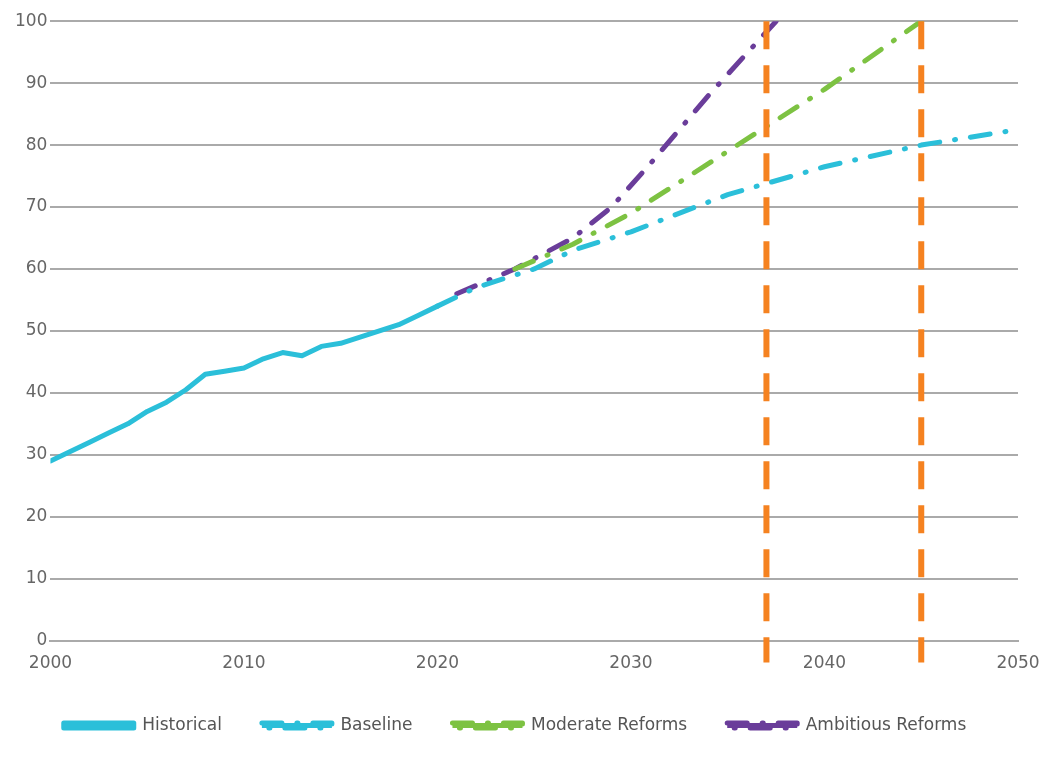 The width and height of the screenshot is (1058, 758). Describe the element at coordinates (31, 19) in the screenshot. I see `y-tick-label: 100` at that location.